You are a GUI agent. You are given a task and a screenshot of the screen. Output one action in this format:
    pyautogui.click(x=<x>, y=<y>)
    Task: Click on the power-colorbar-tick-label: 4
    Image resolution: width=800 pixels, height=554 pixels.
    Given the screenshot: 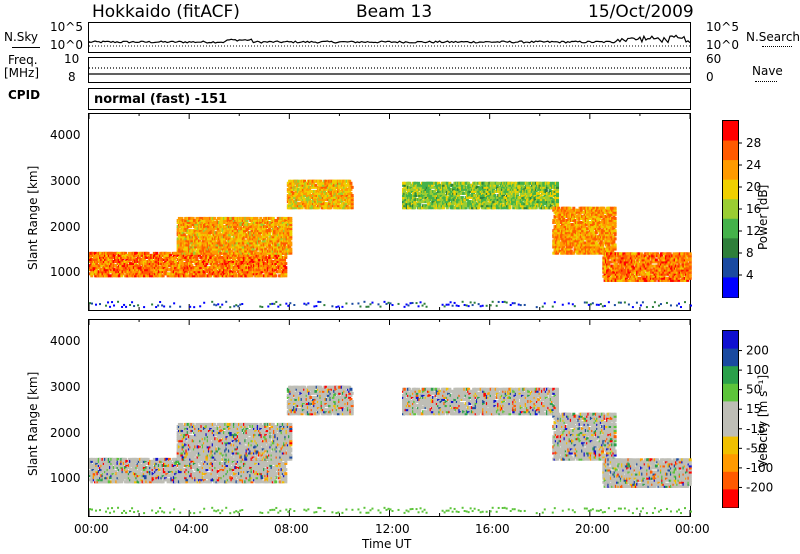 What is the action you would take?
    pyautogui.click(x=750, y=275)
    